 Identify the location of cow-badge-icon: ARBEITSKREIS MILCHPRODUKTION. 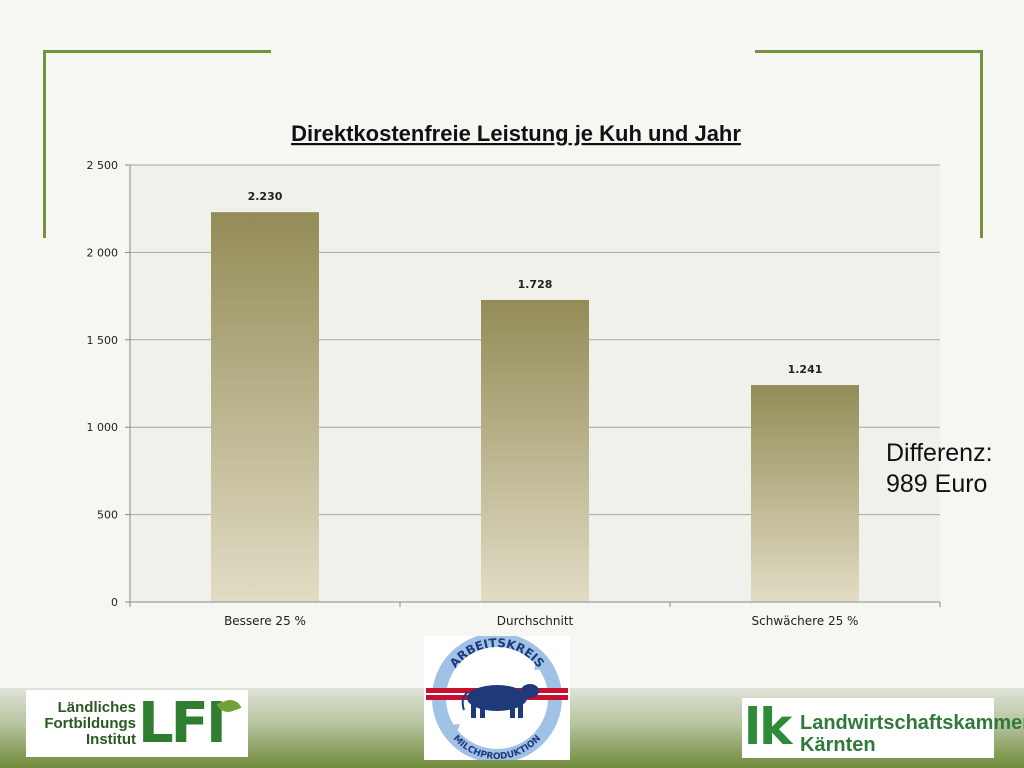
(497, 698).